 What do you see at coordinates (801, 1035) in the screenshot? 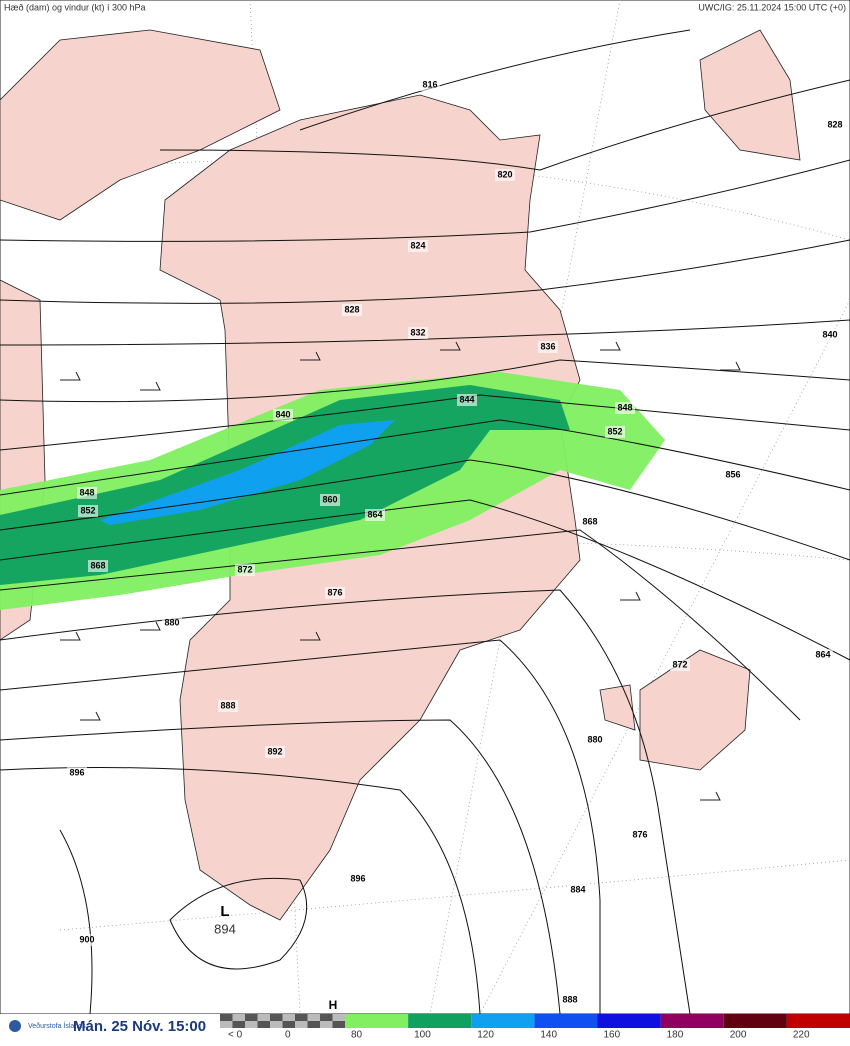
I see `colorbar-label: 220` at bounding box center [801, 1035].